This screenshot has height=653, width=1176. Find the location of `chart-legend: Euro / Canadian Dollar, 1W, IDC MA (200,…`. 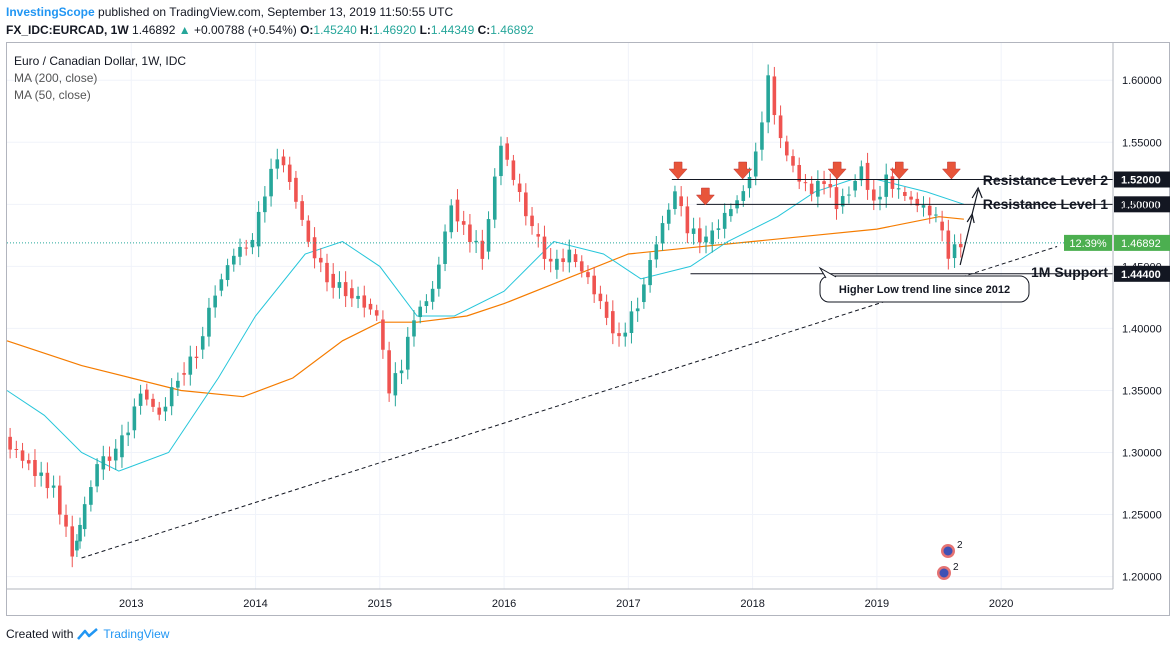

chart-legend: Euro / Canadian Dollar, 1W, IDC MA (200,… is located at coordinates (100, 78).